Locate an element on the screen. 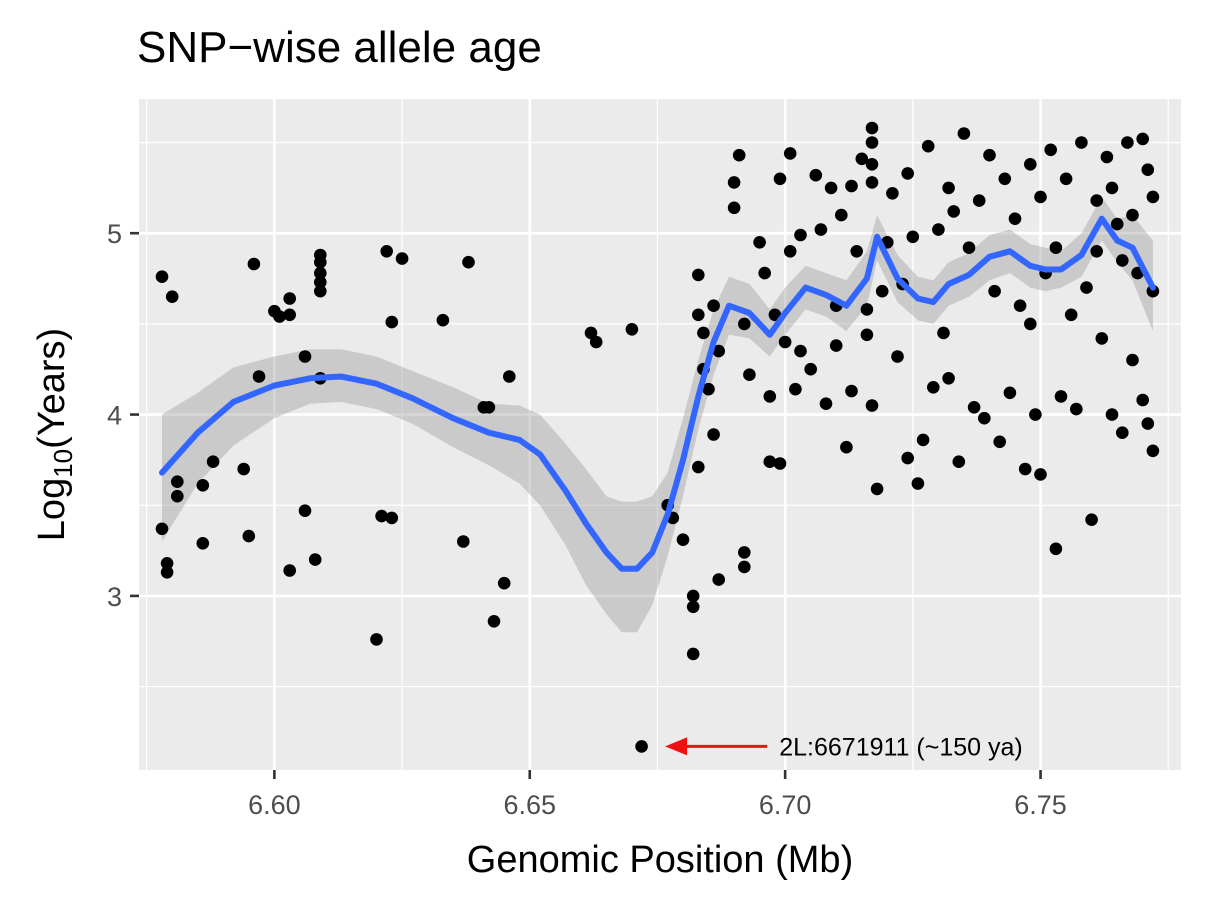 The width and height of the screenshot is (1206, 911). x-tick-label: 6.65 is located at coordinates (529, 805).